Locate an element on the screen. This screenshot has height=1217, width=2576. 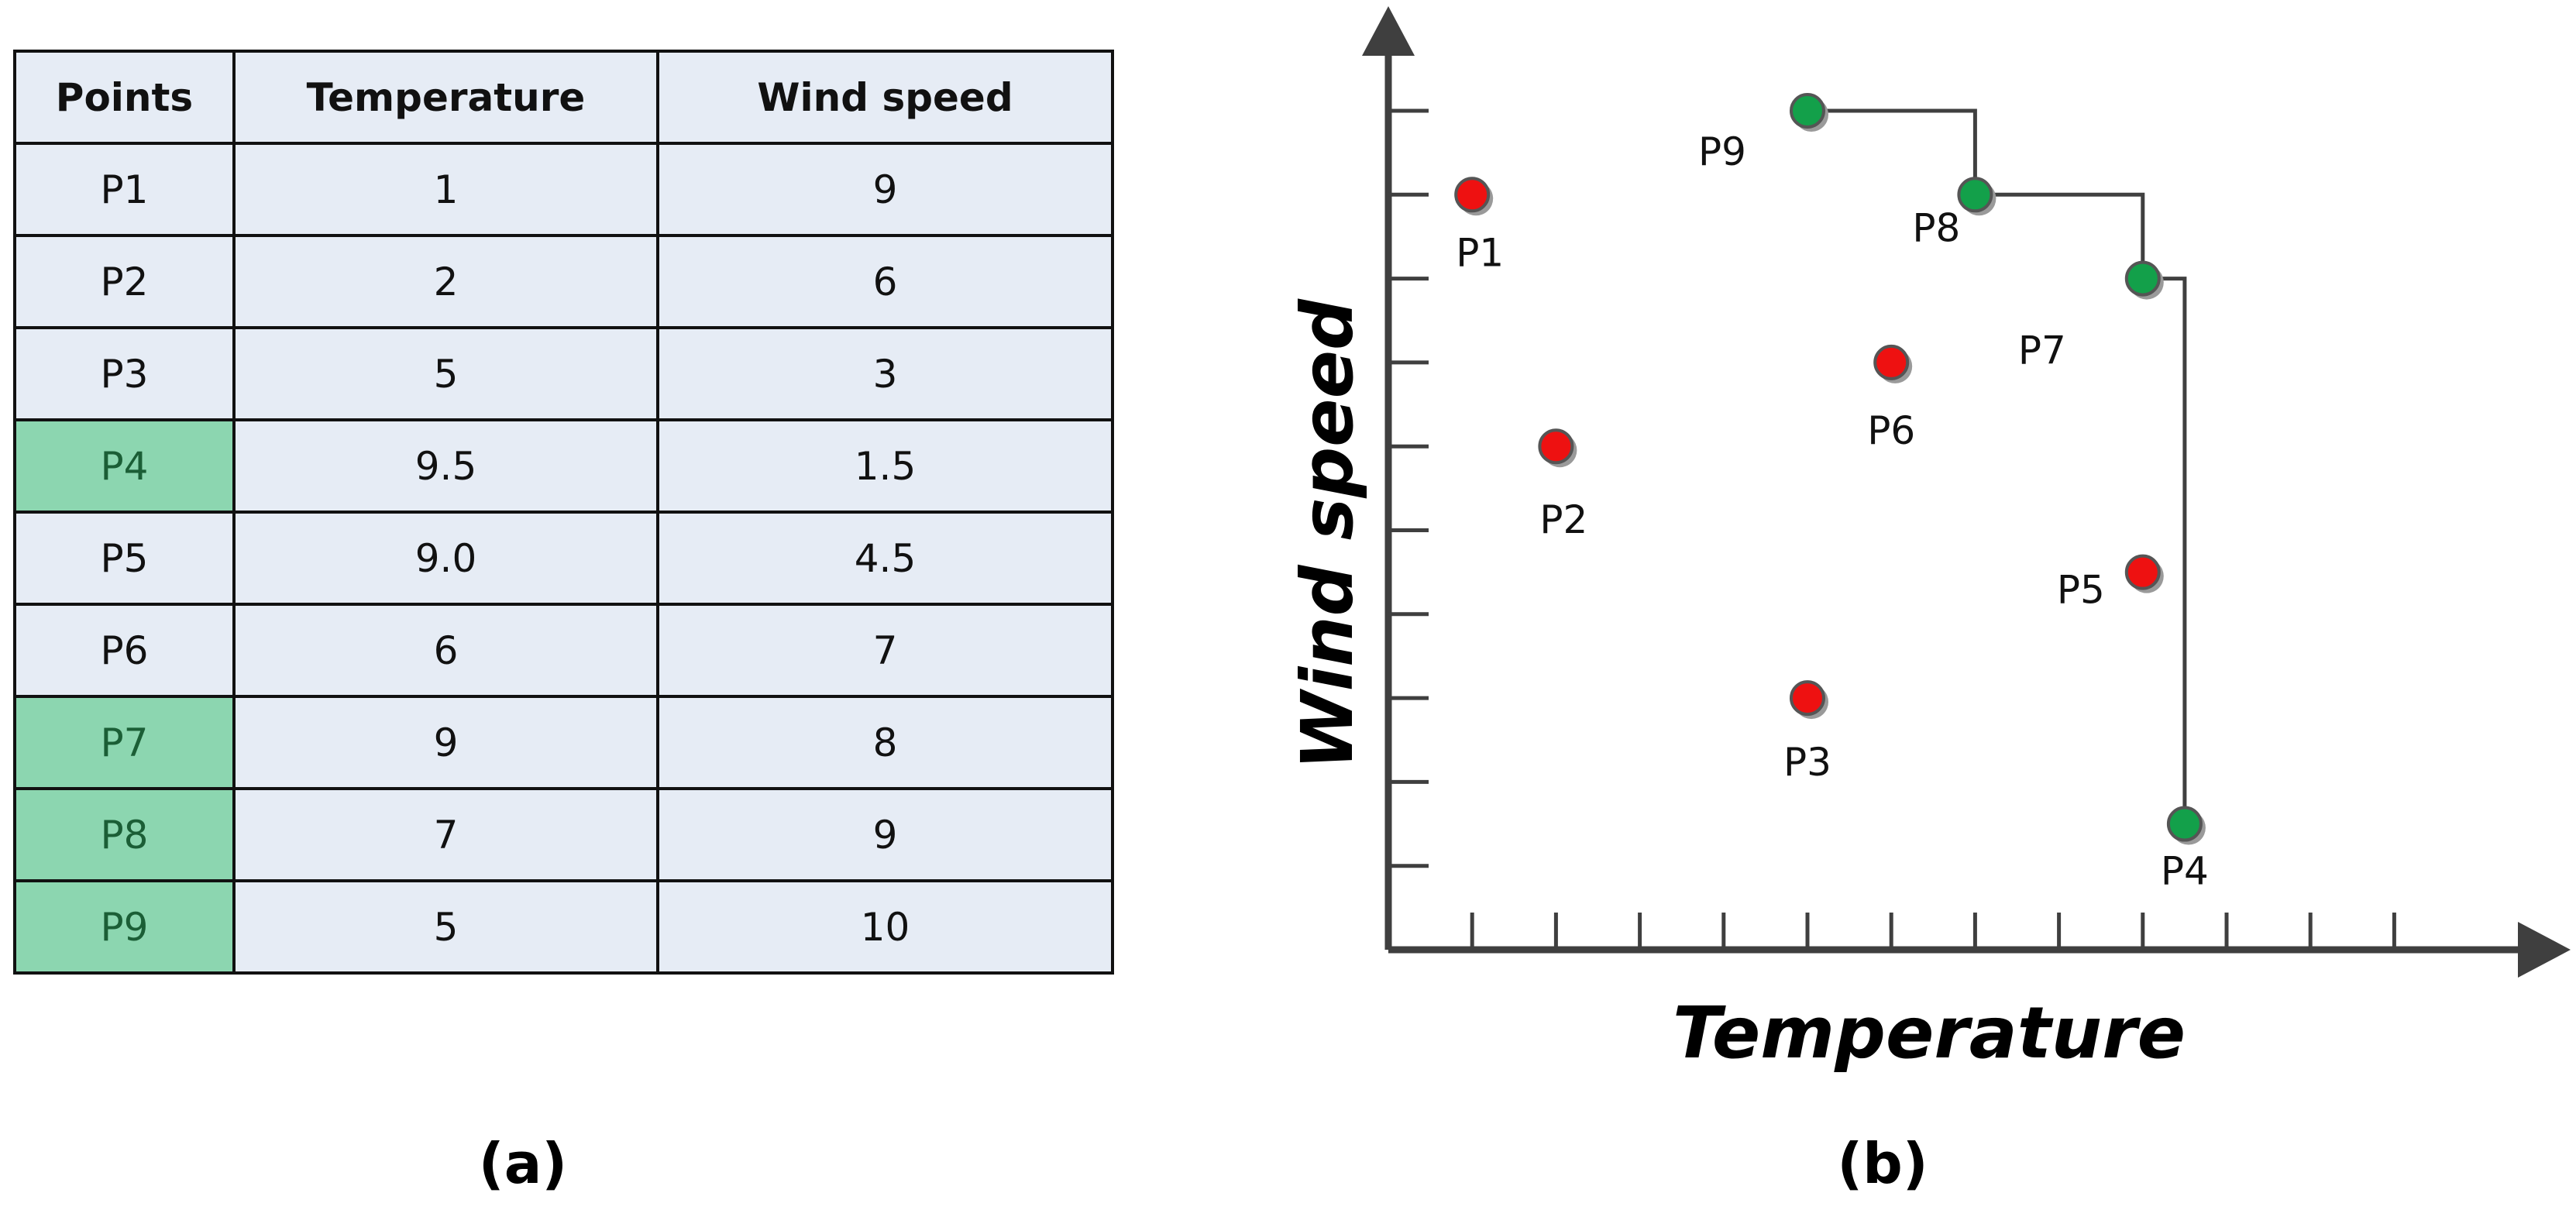
y-axis-title: Wind speed is located at coordinates (1327, 534).